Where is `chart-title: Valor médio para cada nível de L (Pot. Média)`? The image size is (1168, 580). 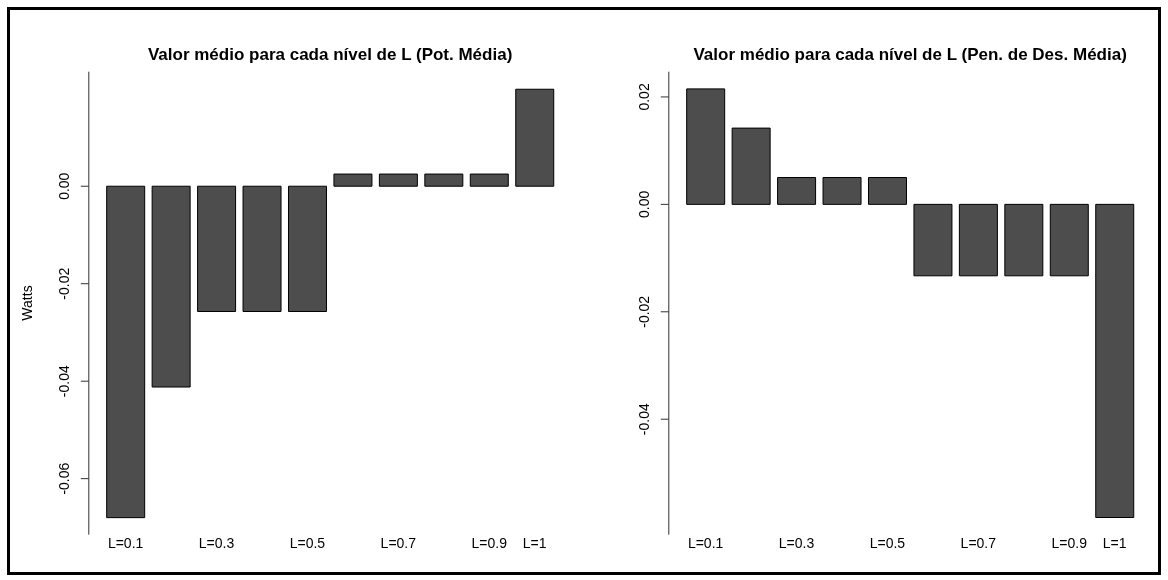
chart-title: Valor médio para cada nível de L (Pot. Média) is located at coordinates (330, 55).